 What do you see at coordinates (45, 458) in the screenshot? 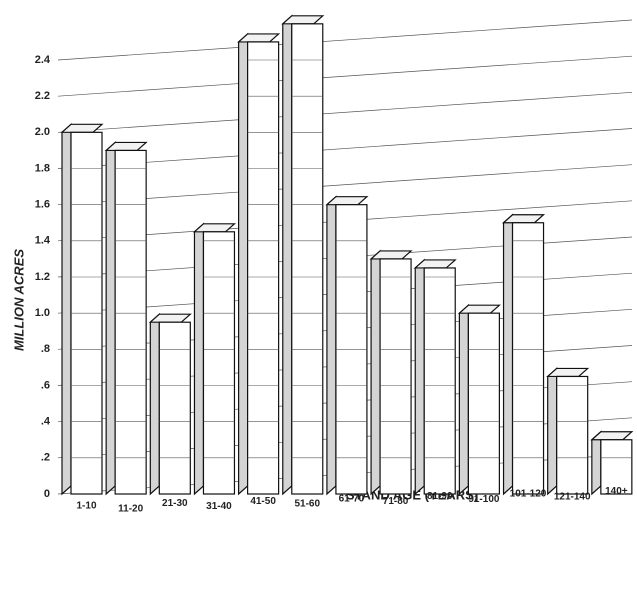
I see `y-tick-label: .2` at bounding box center [45, 458].